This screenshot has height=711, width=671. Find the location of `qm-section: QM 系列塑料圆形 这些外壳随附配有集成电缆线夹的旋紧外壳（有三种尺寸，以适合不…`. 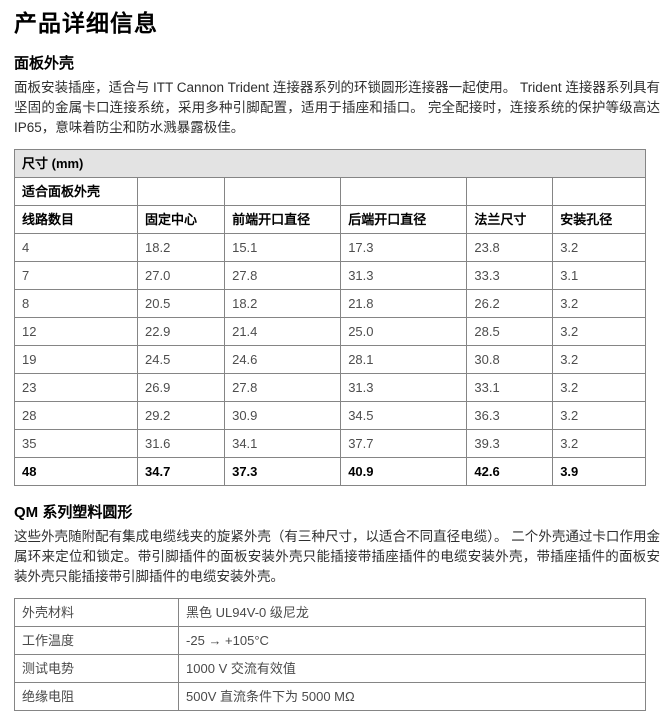

qm-section: QM 系列塑料圆形 这些外壳随附配有集成电缆线夹的旋紧外壳（有三种尺寸，以适合不… is located at coordinates (335, 545).